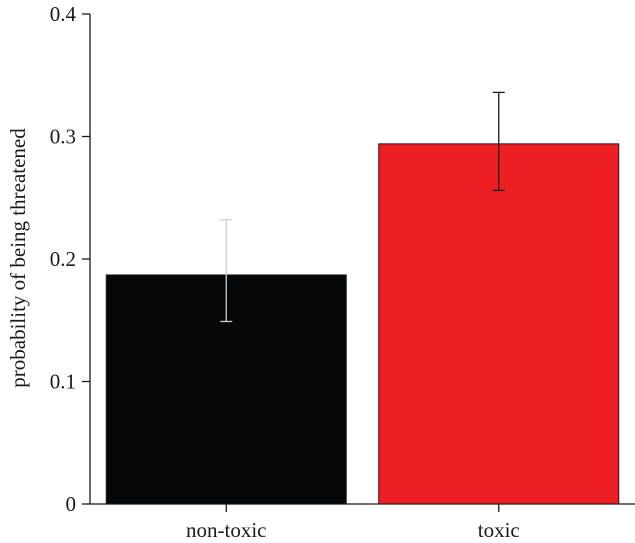  Describe the element at coordinates (71, 504) in the screenshot. I see `y-tick-label: 0` at that location.